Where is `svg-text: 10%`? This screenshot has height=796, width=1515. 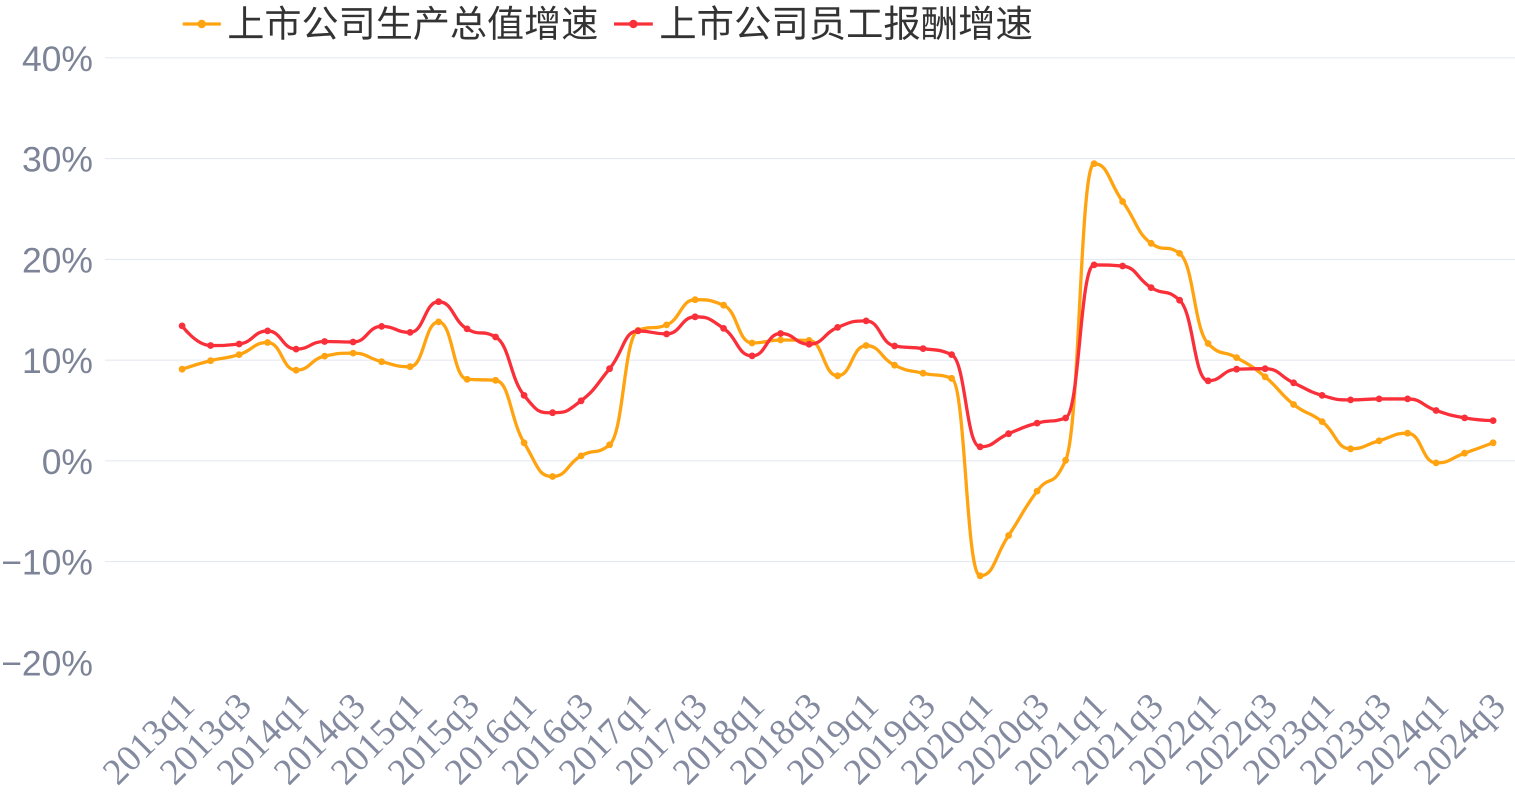 svg-text: 10% is located at coordinates (57, 361).